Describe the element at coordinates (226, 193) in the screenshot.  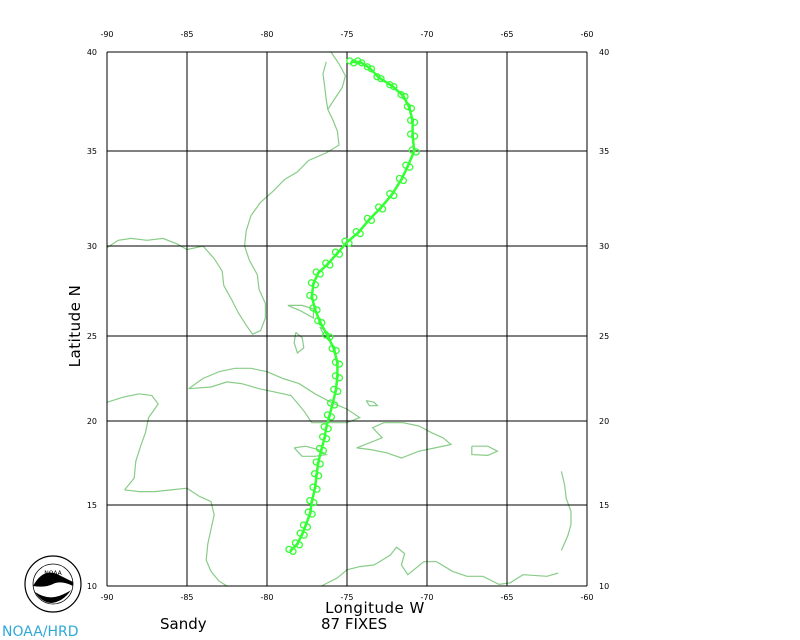
I see `coastline-us-east` at that location.